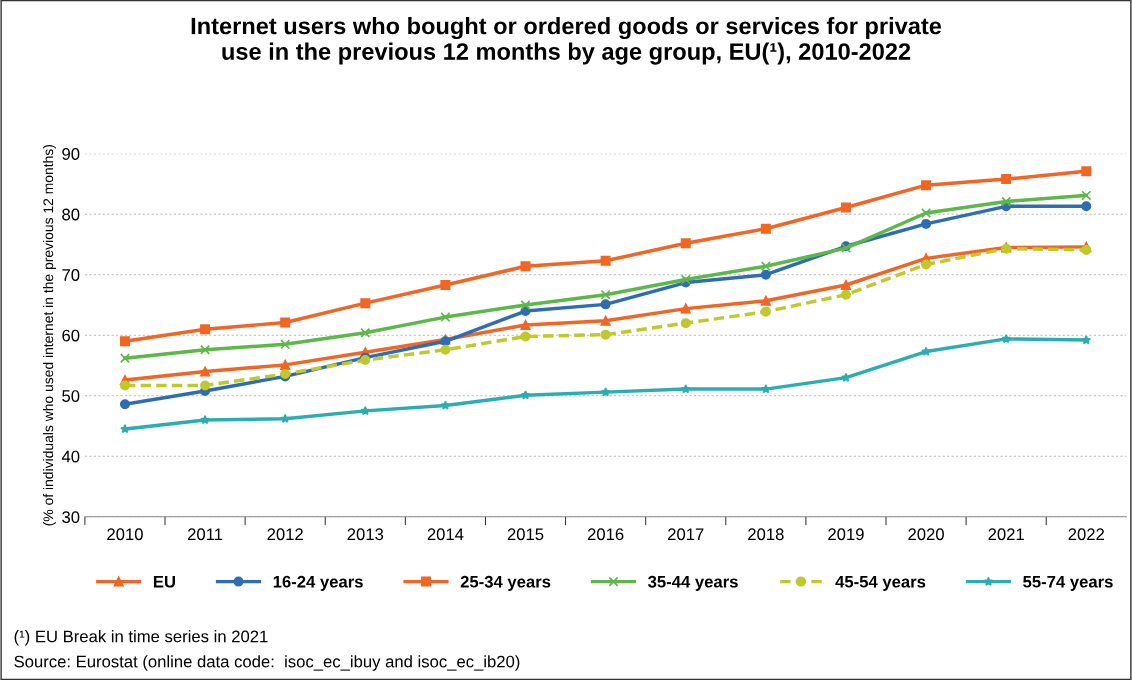 This screenshot has width=1132, height=680. I want to click on legend-label: 45-54 years, so click(880, 583).